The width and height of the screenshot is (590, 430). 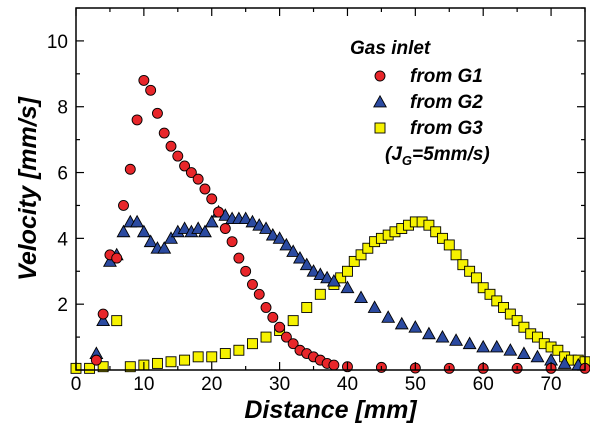 What do you see at coordinates (446, 128) in the screenshot?
I see `legend-label: from G3` at bounding box center [446, 128].